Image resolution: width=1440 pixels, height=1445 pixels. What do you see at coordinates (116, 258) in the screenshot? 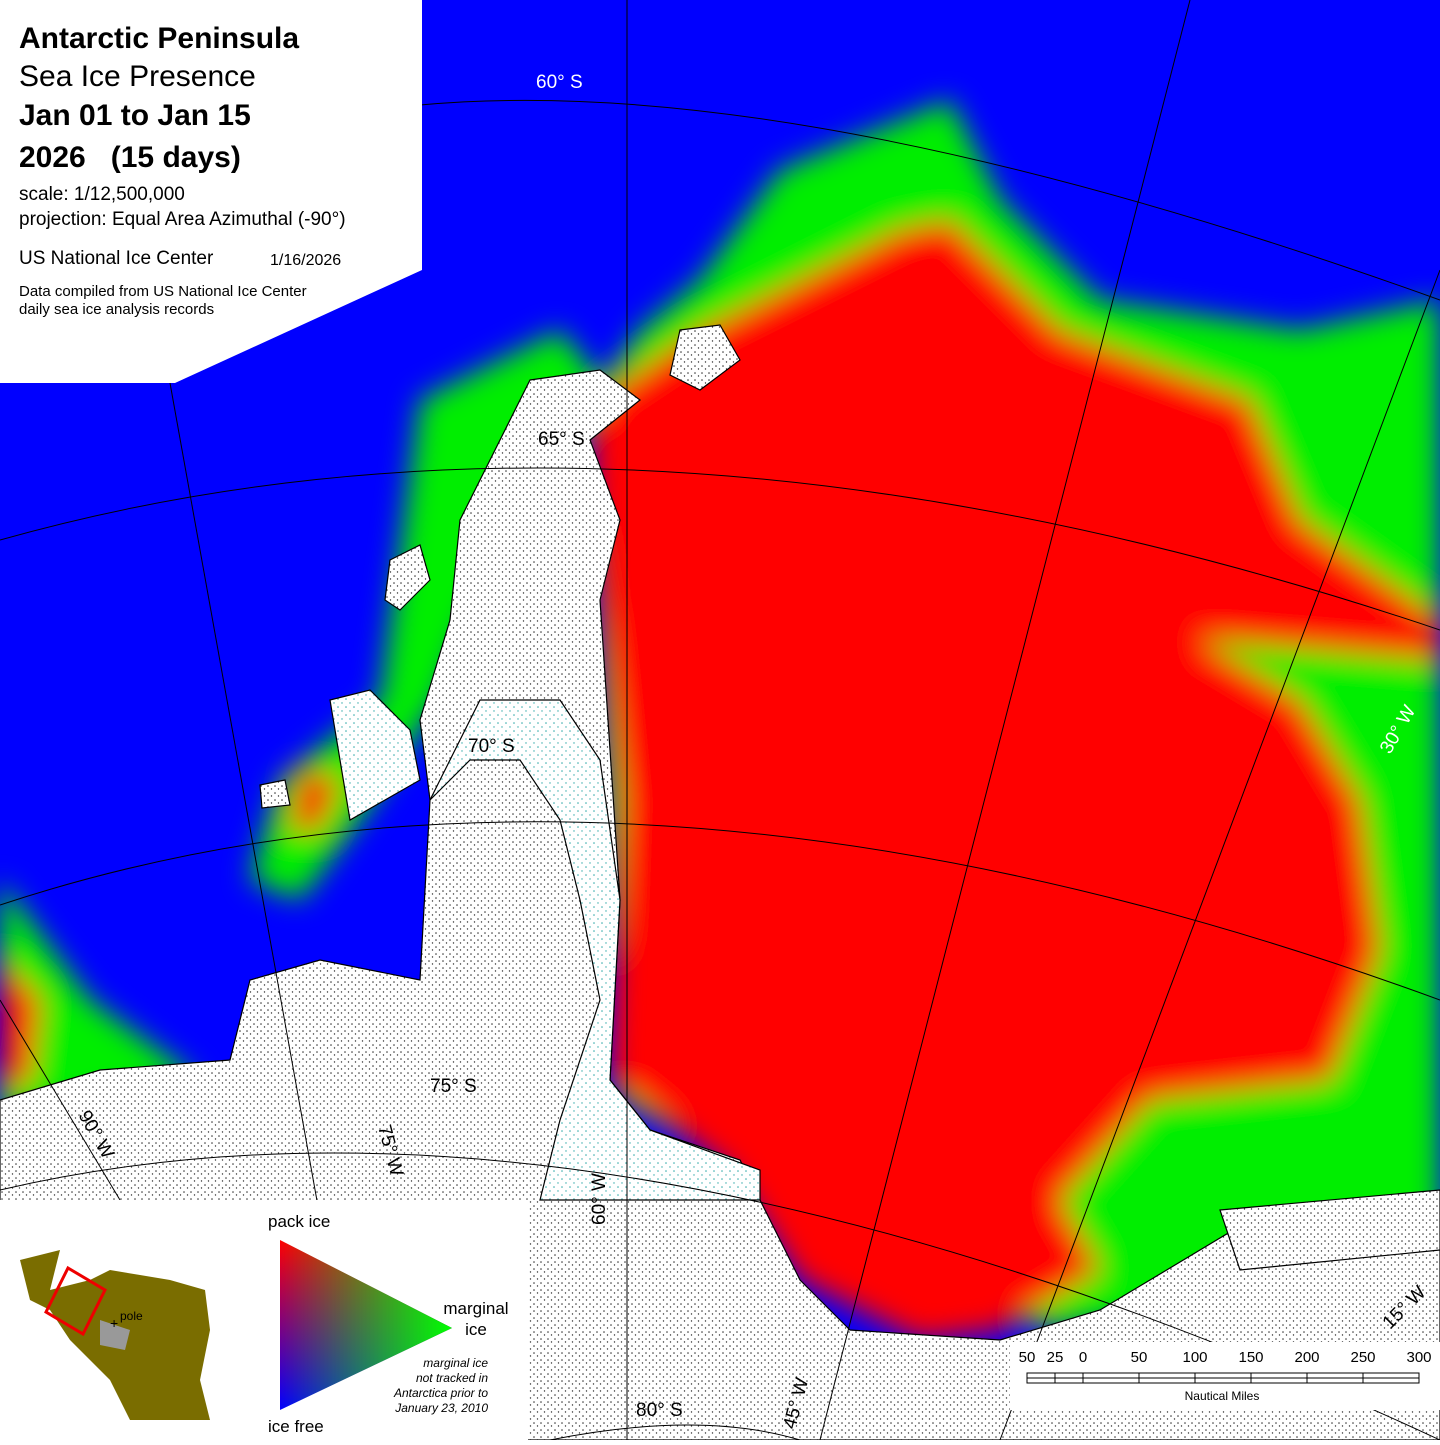
I see `agency: US National Ice Center` at bounding box center [116, 258].